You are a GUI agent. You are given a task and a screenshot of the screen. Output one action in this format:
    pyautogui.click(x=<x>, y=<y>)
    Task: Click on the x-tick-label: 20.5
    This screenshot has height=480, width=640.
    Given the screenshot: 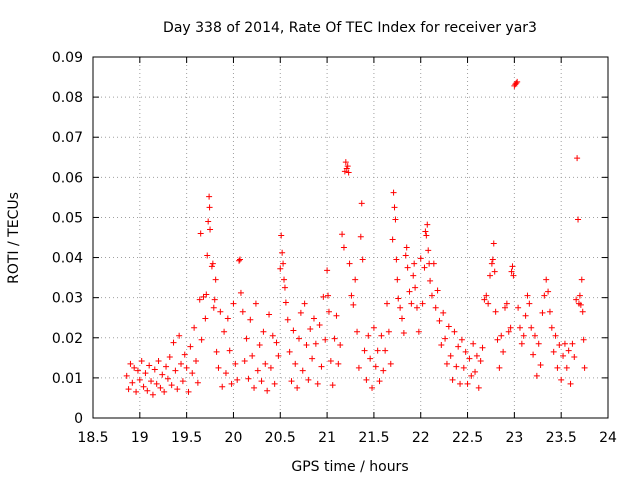 What is the action you would take?
    pyautogui.click(x=280, y=438)
    